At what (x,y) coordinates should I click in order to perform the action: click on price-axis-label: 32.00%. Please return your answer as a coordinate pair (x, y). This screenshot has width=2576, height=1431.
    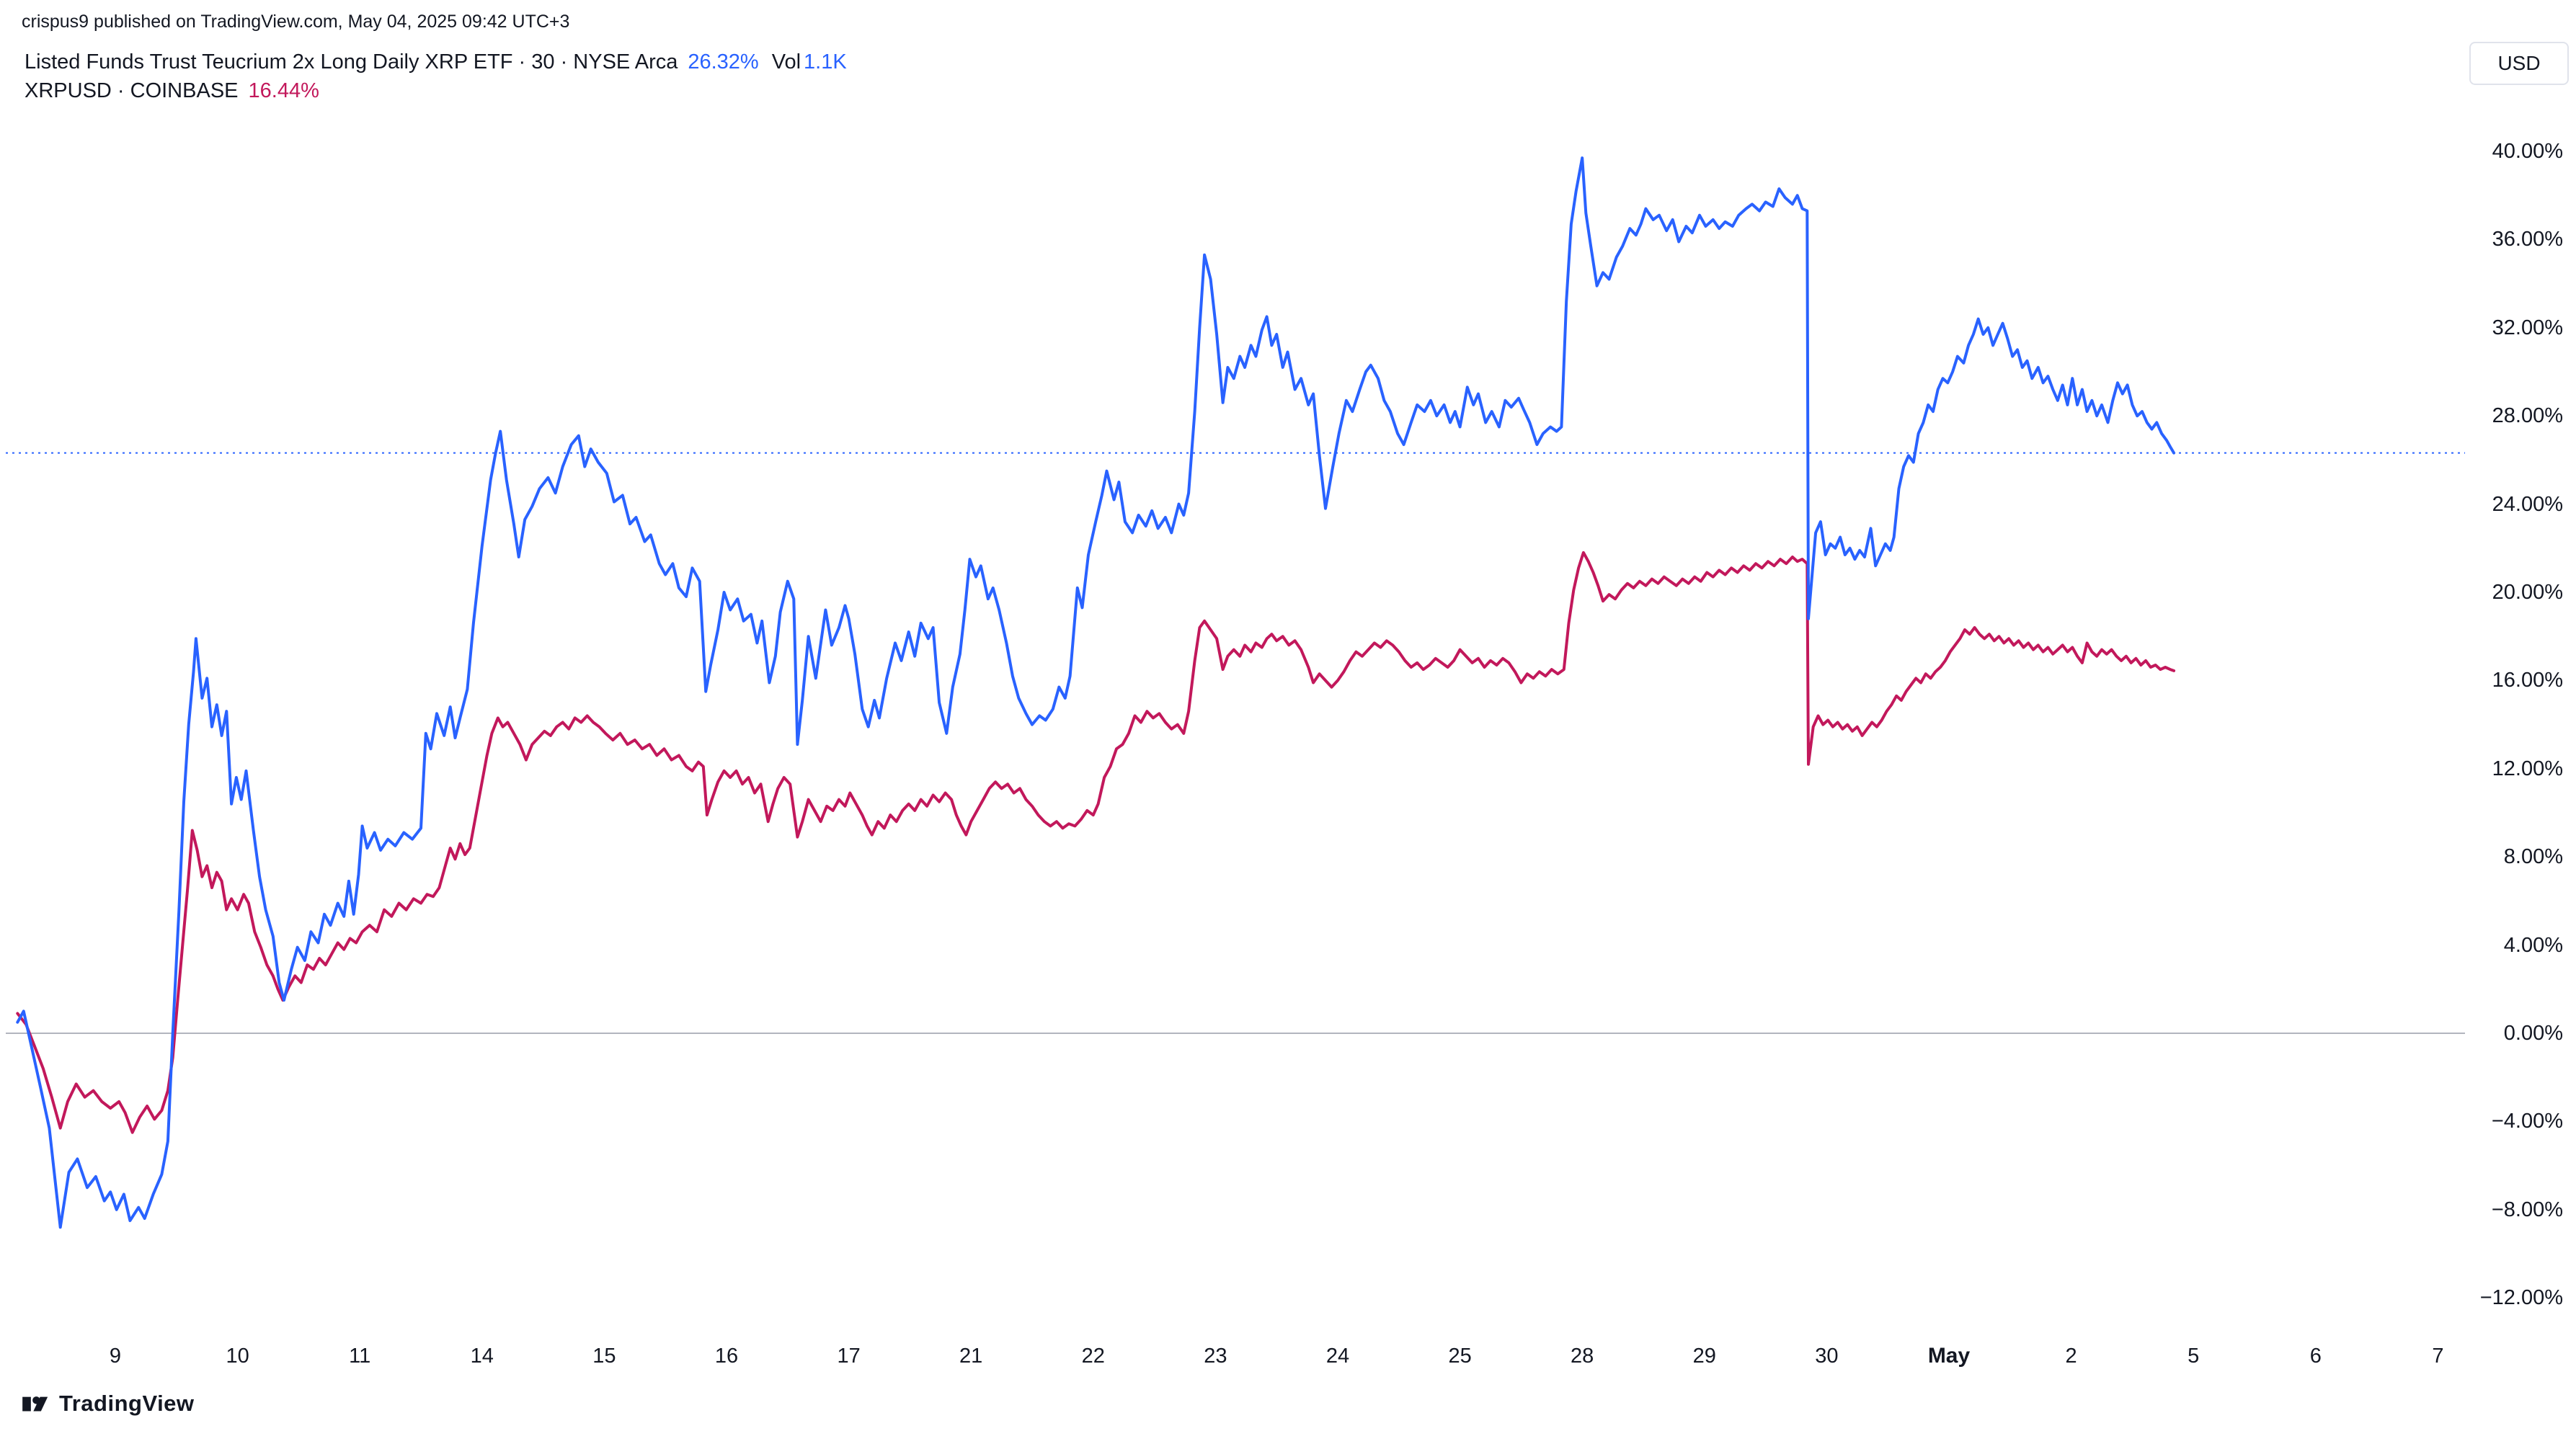
    Looking at the image, I should click on (2527, 327).